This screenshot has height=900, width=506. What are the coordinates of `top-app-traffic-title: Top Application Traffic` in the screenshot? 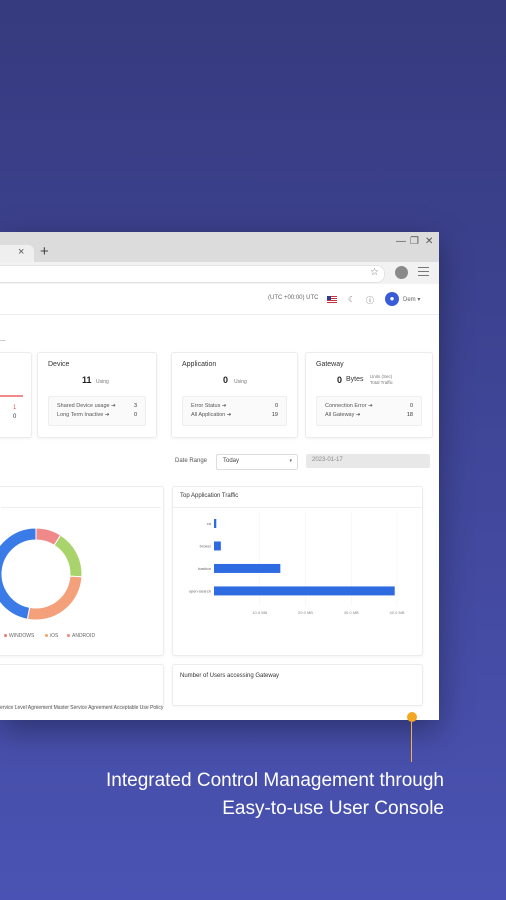 It's located at (209, 496).